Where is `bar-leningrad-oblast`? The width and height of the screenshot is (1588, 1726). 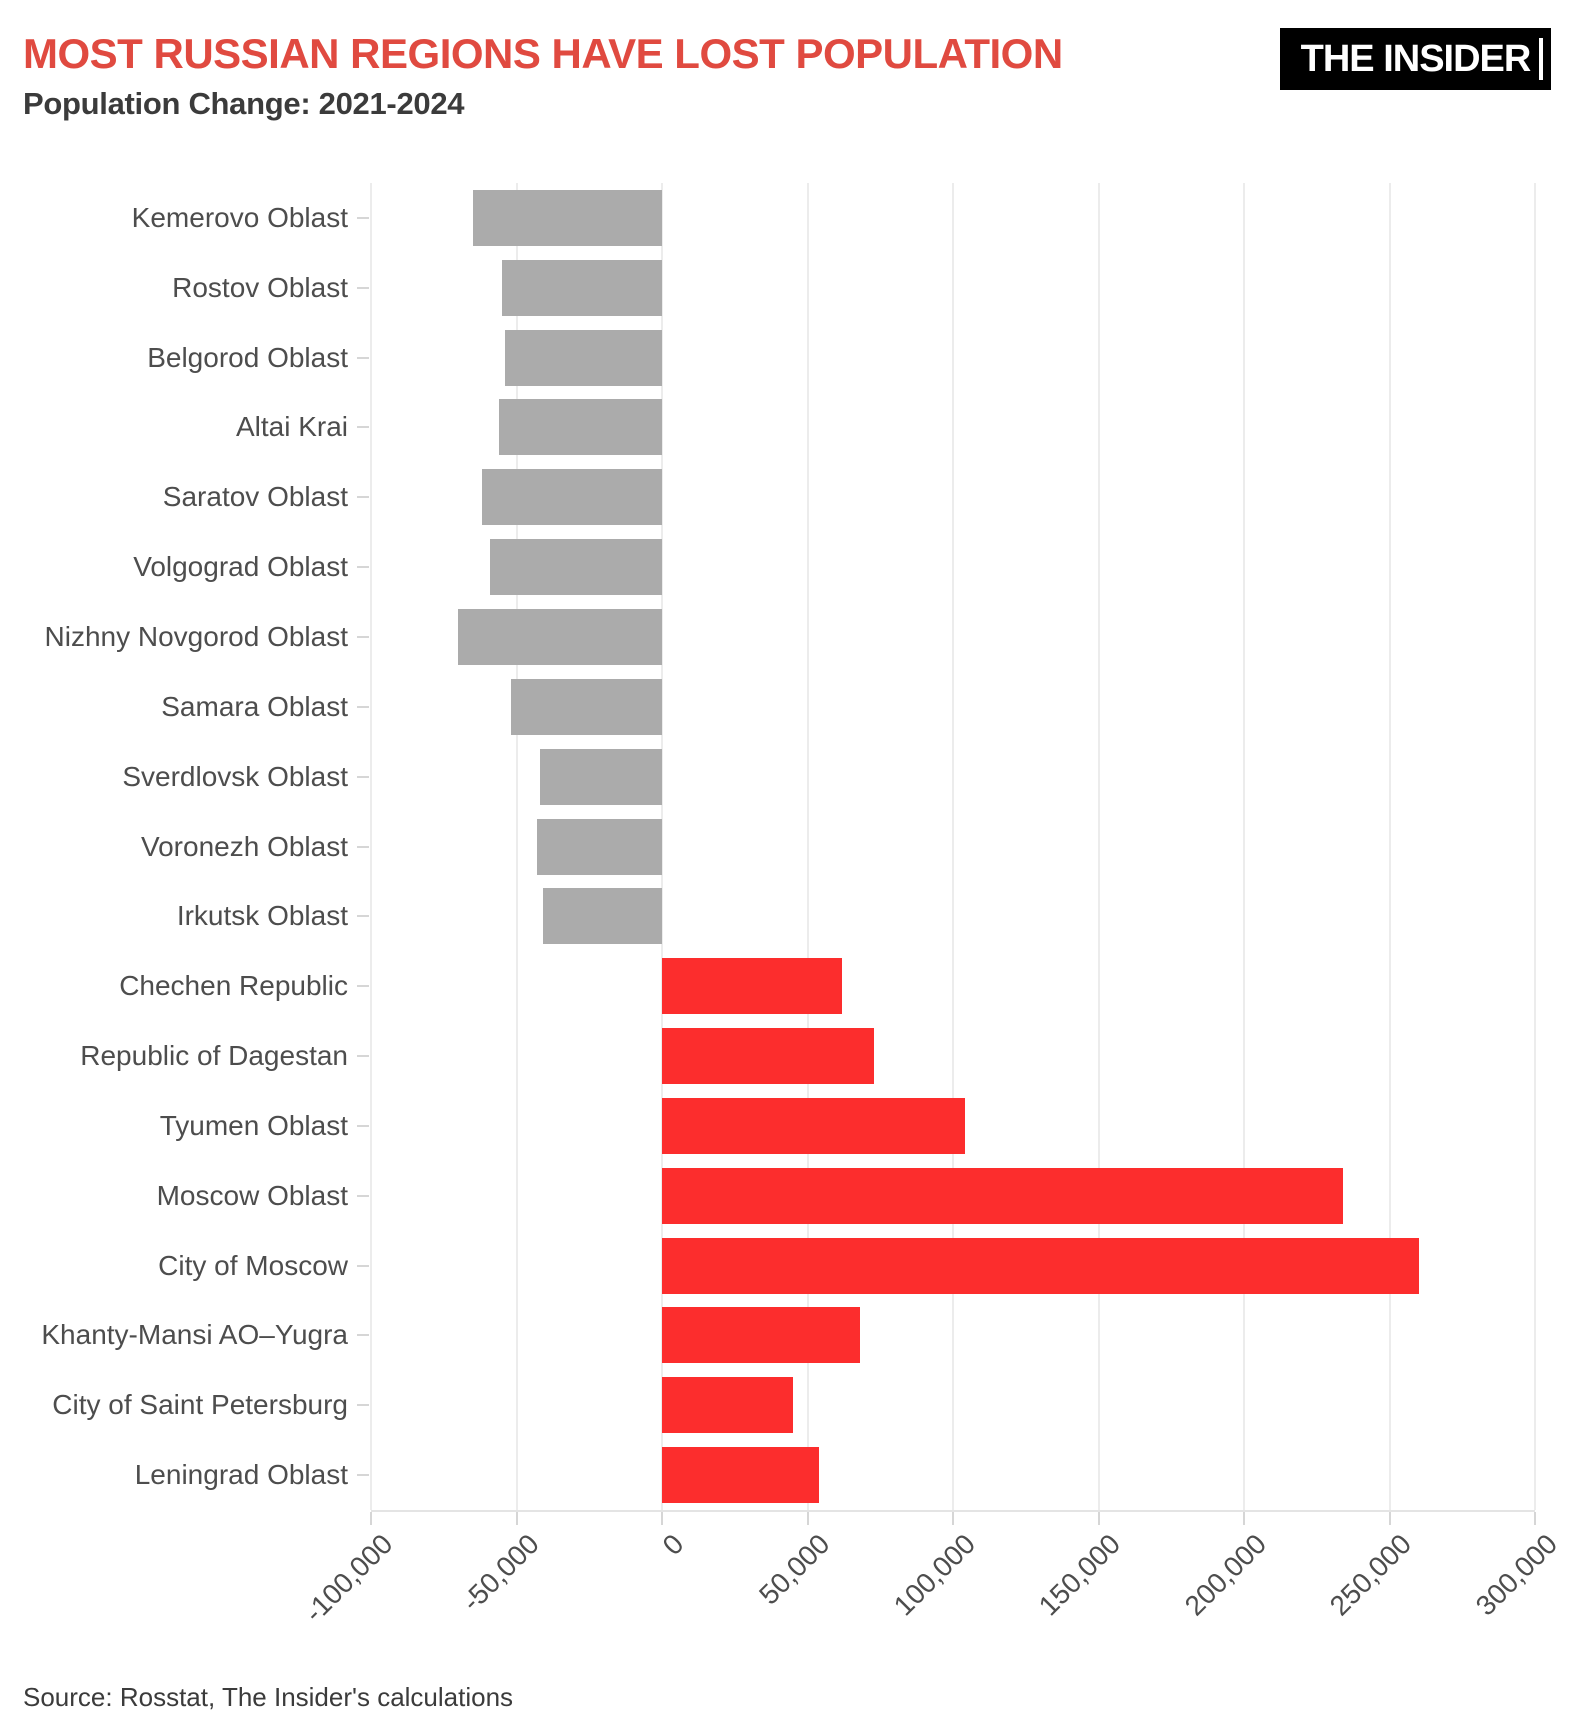
bar-leningrad-oblast is located at coordinates (741, 1475).